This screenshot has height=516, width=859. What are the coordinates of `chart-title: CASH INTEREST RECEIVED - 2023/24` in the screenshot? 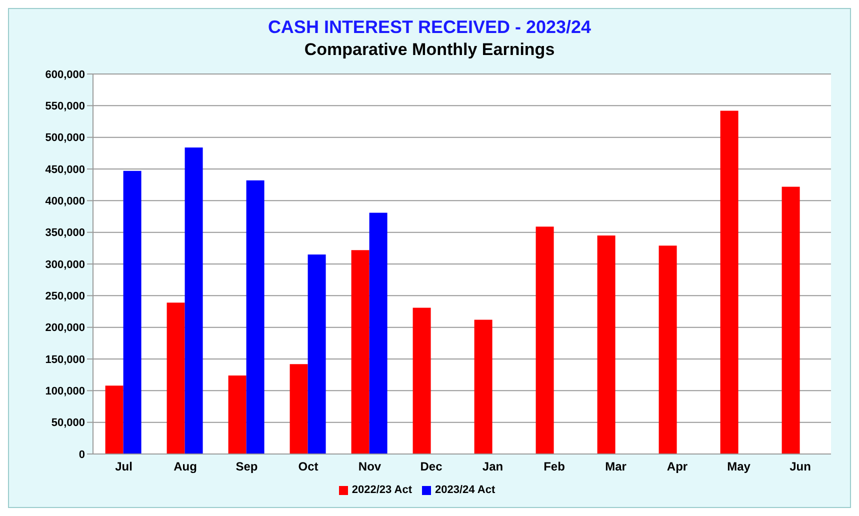 It's located at (429, 27).